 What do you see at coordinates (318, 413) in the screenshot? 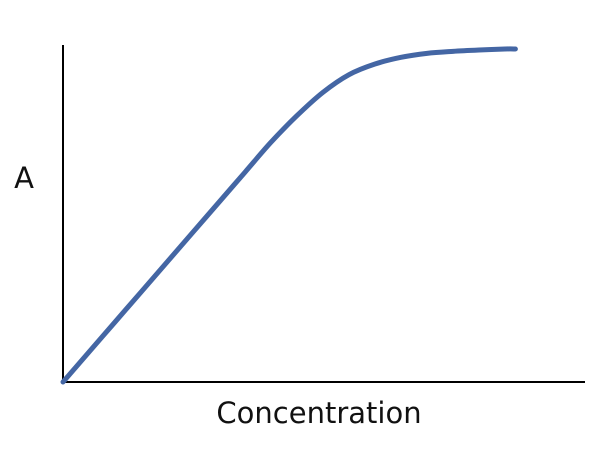
I see `x-axis-label: Concentration` at bounding box center [318, 413].